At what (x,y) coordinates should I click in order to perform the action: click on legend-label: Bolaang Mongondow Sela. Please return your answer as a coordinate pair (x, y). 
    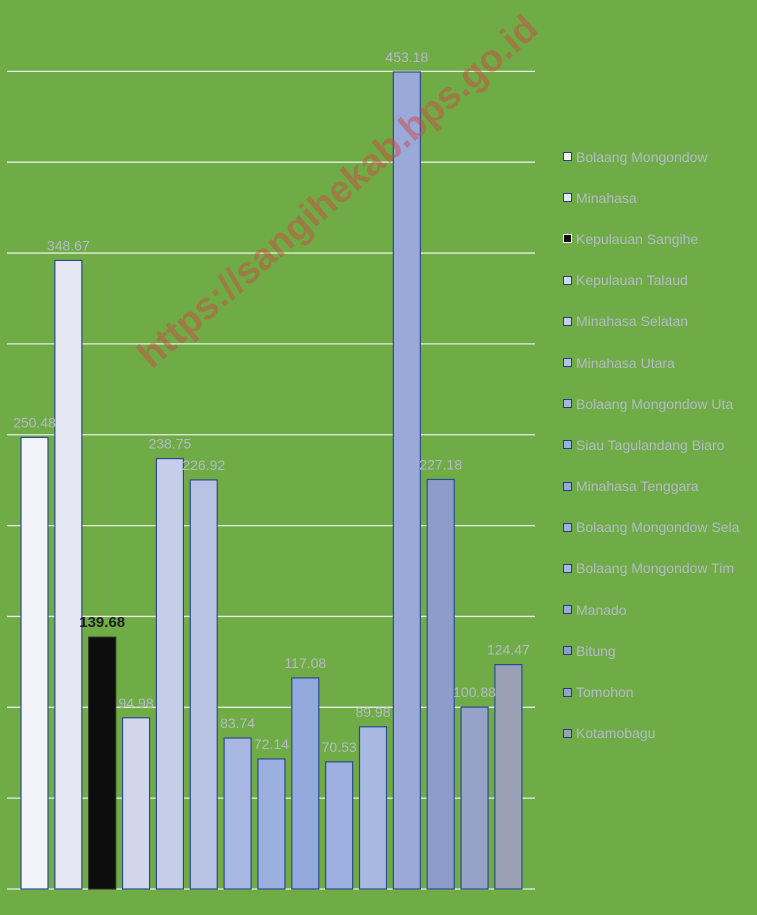
    Looking at the image, I should click on (658, 527).